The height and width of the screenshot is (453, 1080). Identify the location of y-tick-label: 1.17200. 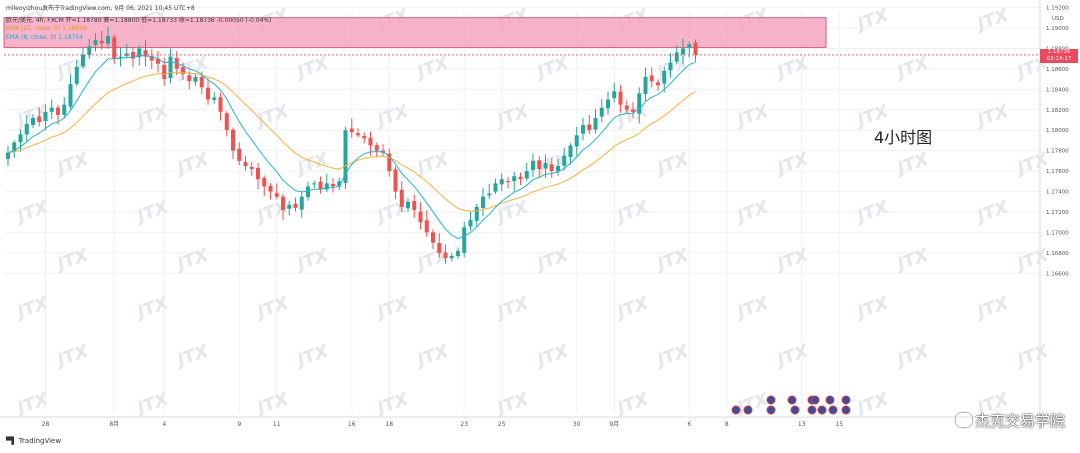
(1057, 213).